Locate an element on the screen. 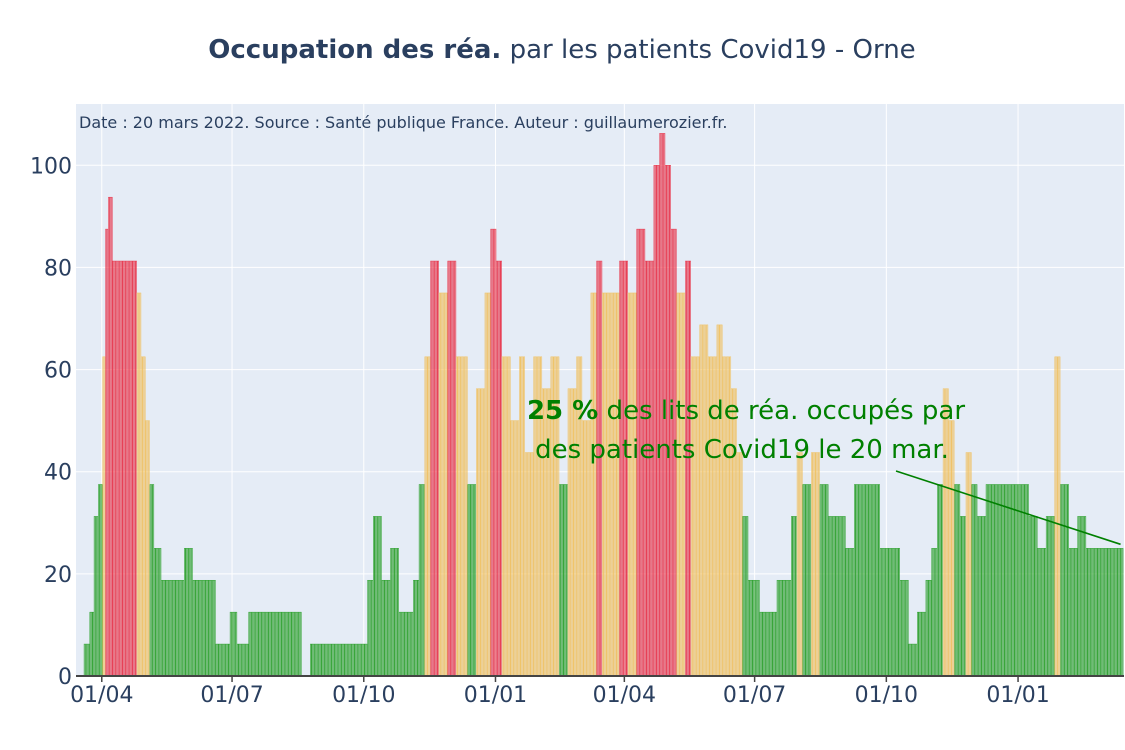  y-tick-label: 20 is located at coordinates (58, 575).